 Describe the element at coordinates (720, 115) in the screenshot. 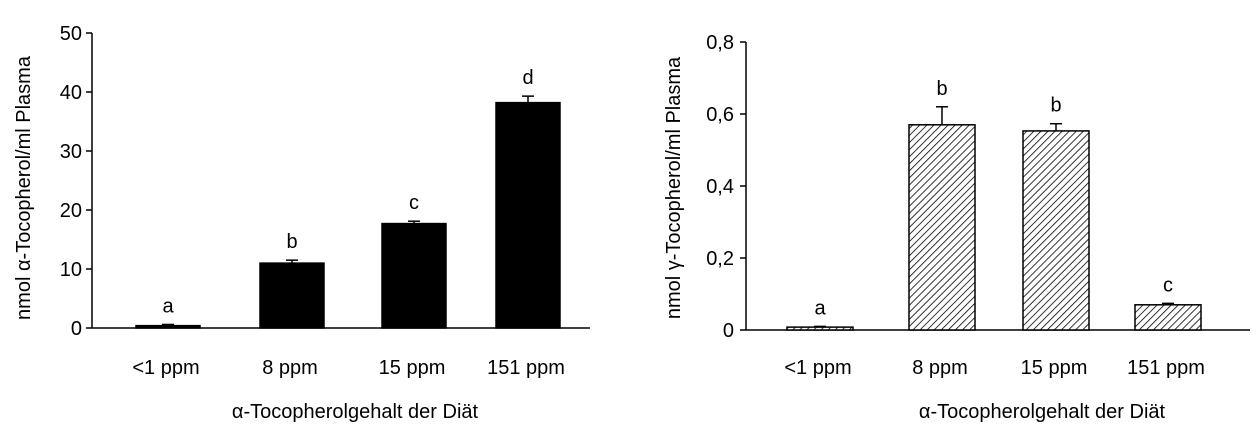

I see `y-tick-label: 0,6` at that location.